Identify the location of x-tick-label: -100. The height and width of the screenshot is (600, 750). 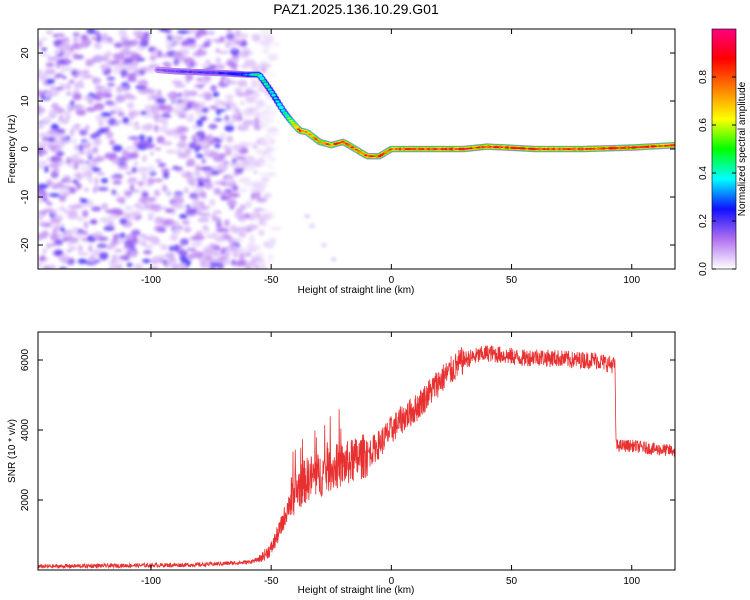
(151, 581).